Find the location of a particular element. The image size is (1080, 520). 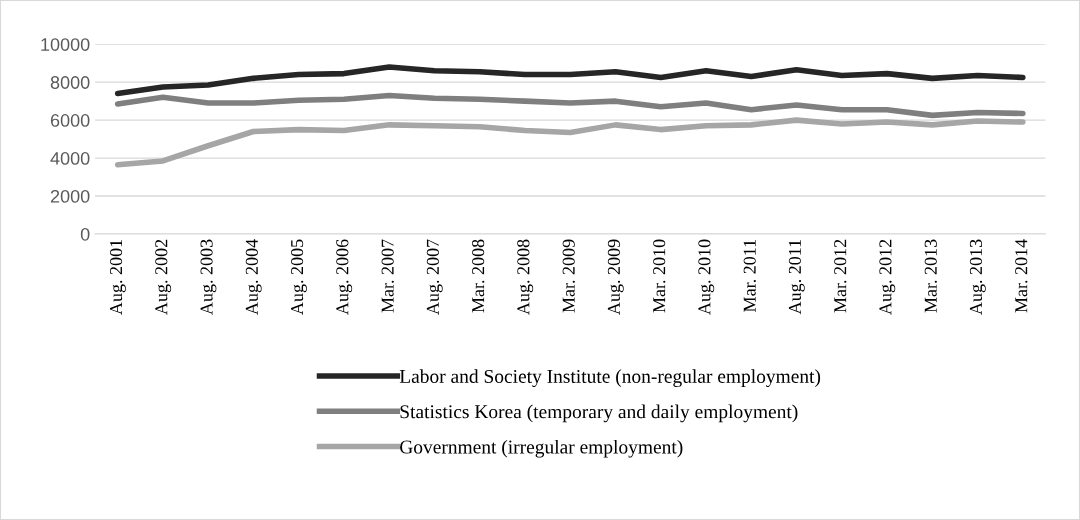

x-tick-label: Mar. 2008 is located at coordinates (478, 276).